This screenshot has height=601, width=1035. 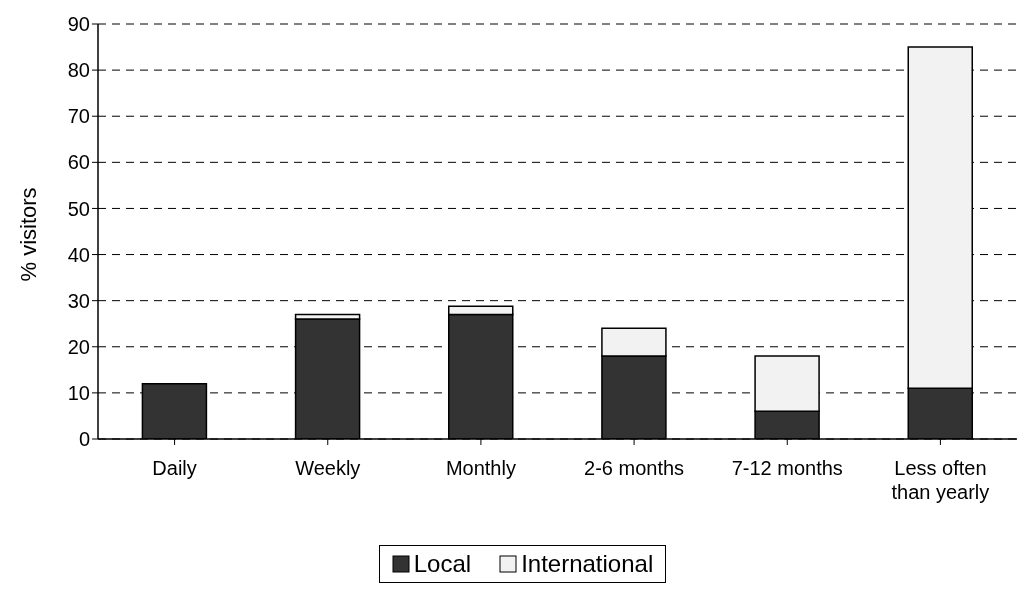 I want to click on x-tick-label: Weekly, so click(x=328, y=468).